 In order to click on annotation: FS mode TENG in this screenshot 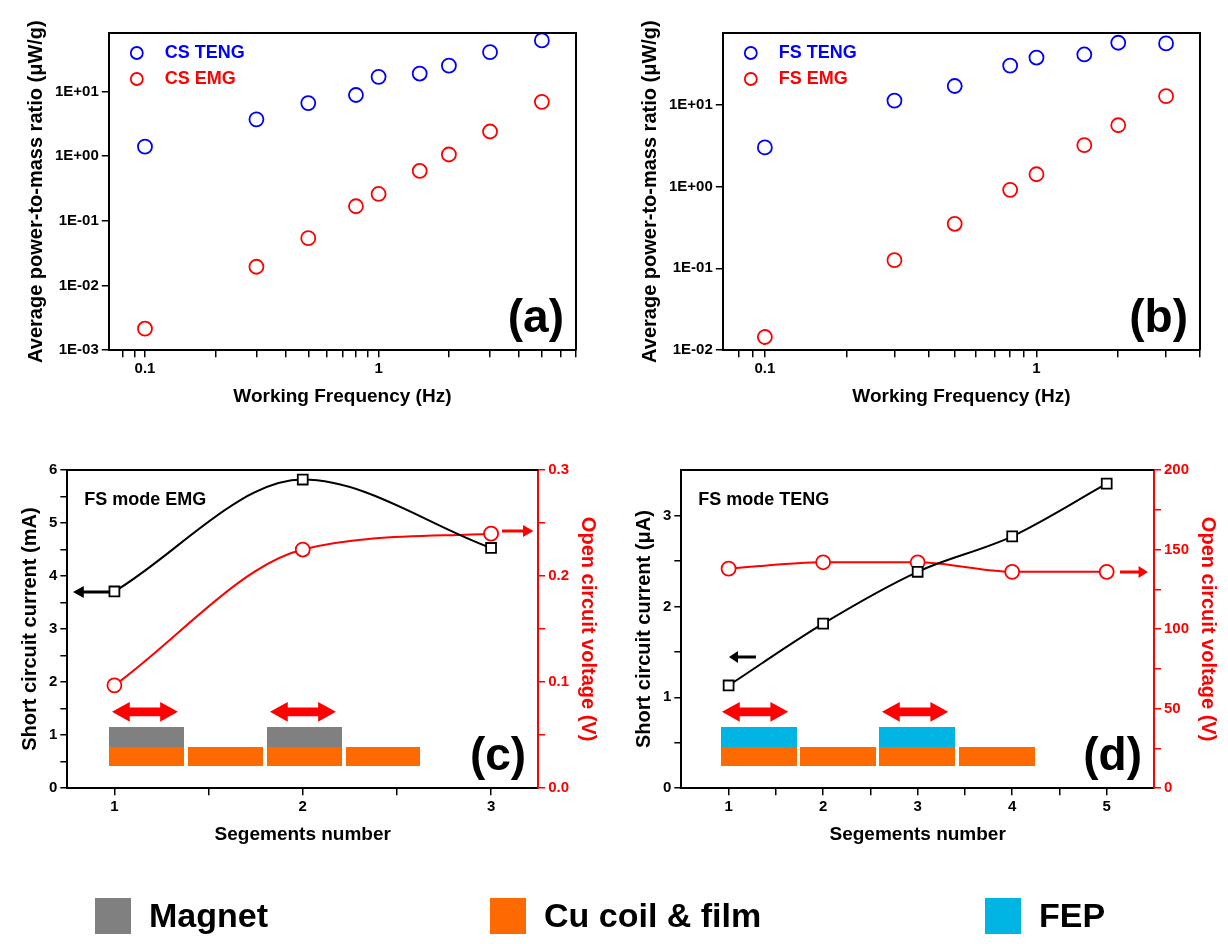, I will do `click(764, 498)`.